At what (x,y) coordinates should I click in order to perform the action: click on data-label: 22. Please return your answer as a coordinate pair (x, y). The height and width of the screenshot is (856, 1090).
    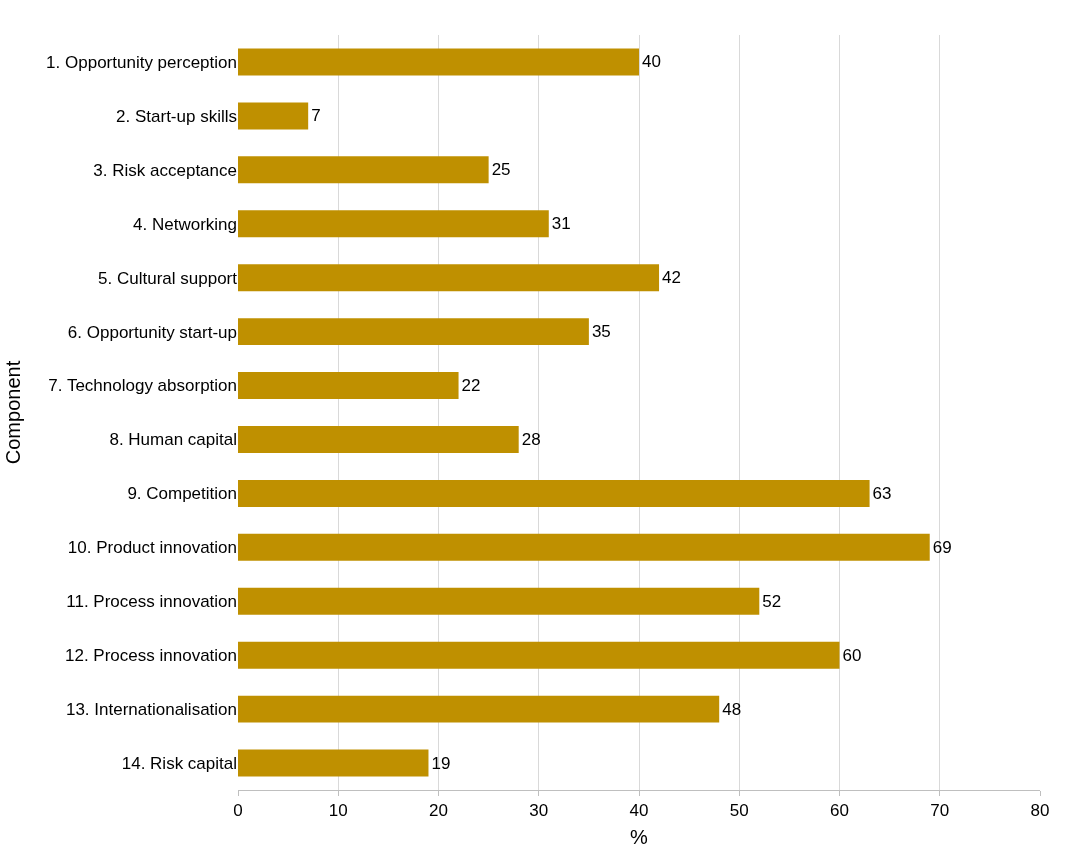
    Looking at the image, I should click on (471, 386).